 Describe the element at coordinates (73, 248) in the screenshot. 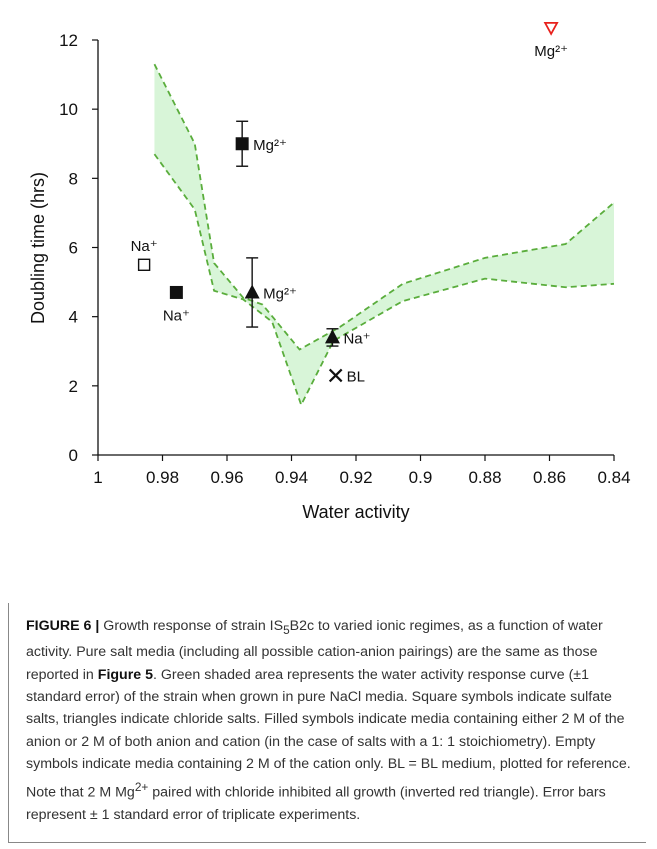

I see `y-tick-label: 6` at that location.